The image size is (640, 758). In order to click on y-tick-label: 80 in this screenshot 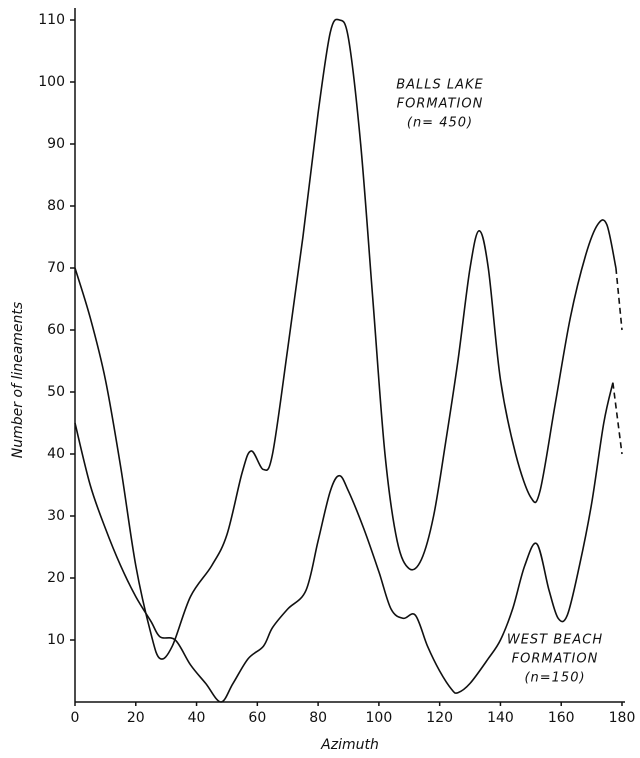, I will do `click(56, 206)`.